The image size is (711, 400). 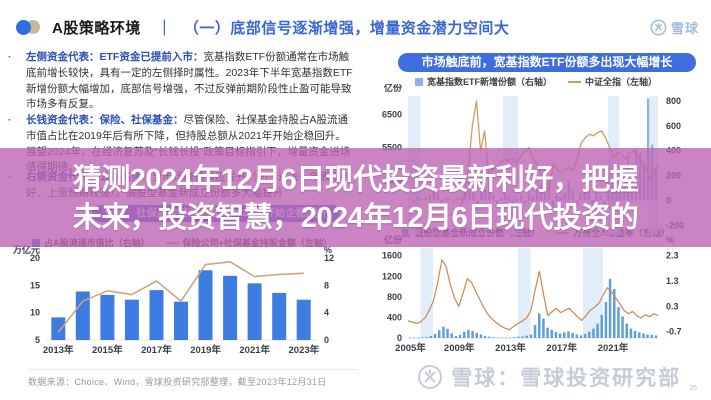 I want to click on svg-text: 12, so click(x=329, y=258).